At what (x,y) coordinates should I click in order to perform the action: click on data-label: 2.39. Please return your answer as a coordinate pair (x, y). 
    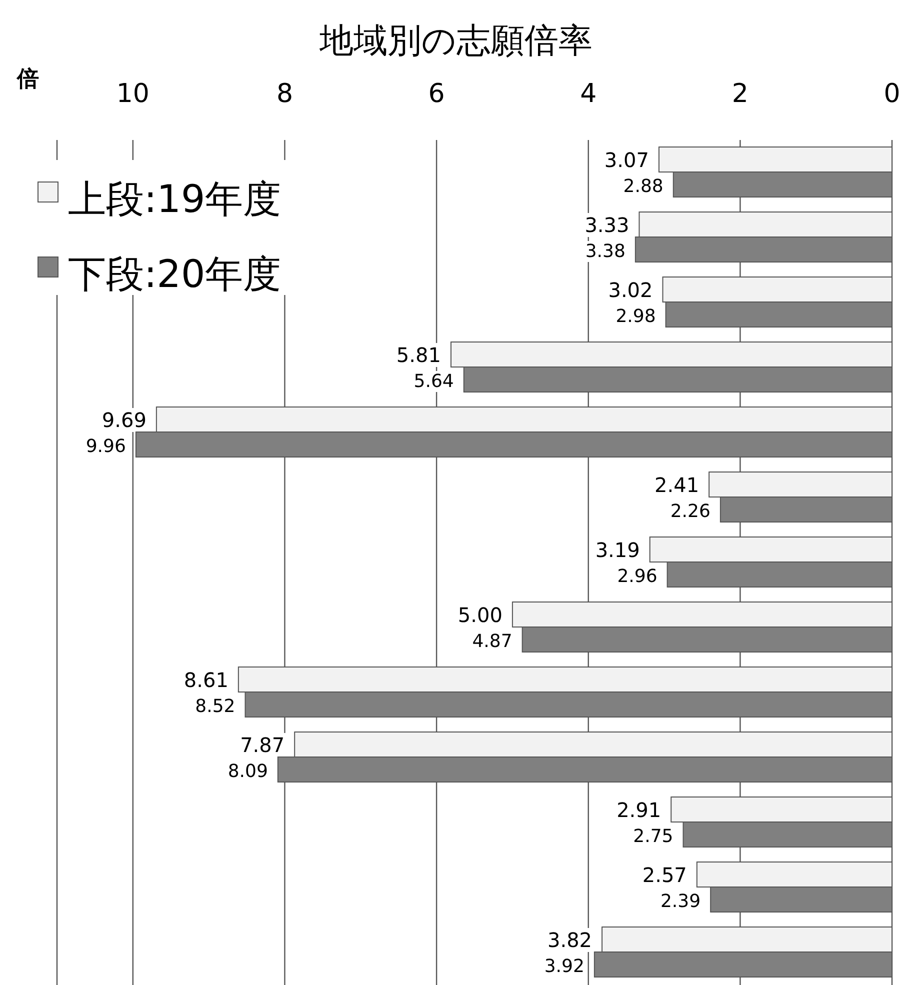
    Looking at the image, I should click on (680, 901).